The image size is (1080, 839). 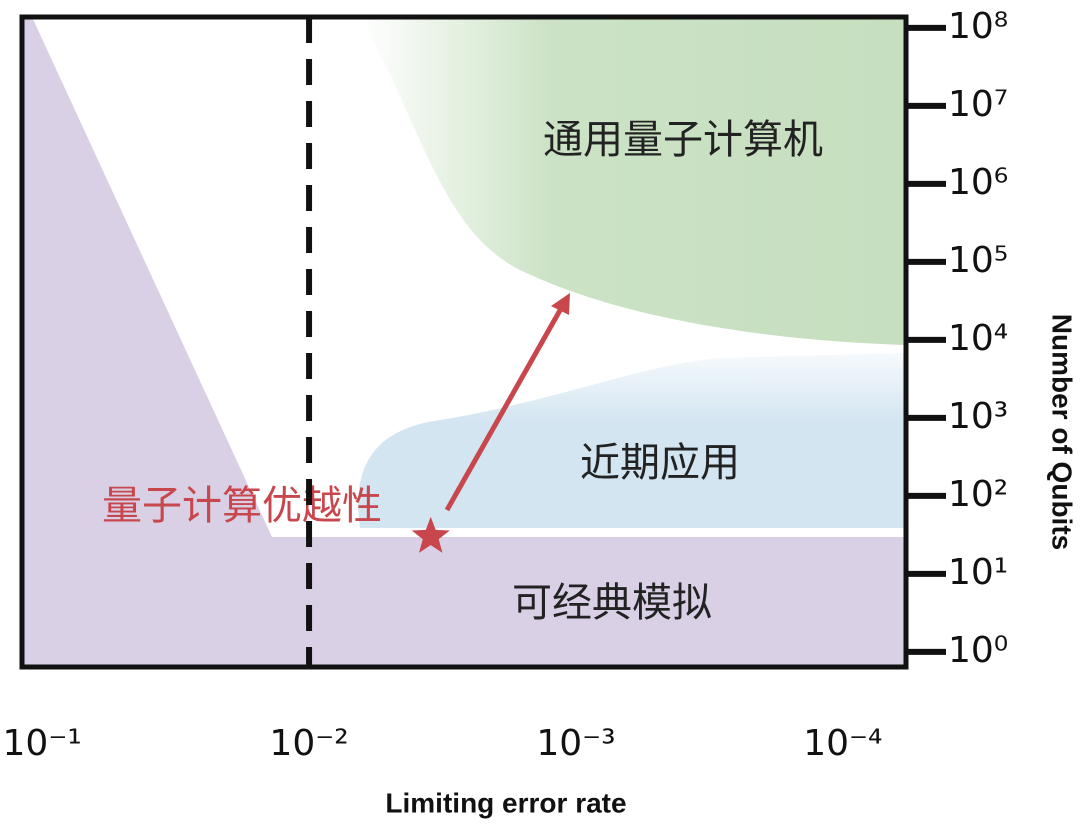 I want to click on x-tick-label: 10⁻², so click(x=308, y=743).